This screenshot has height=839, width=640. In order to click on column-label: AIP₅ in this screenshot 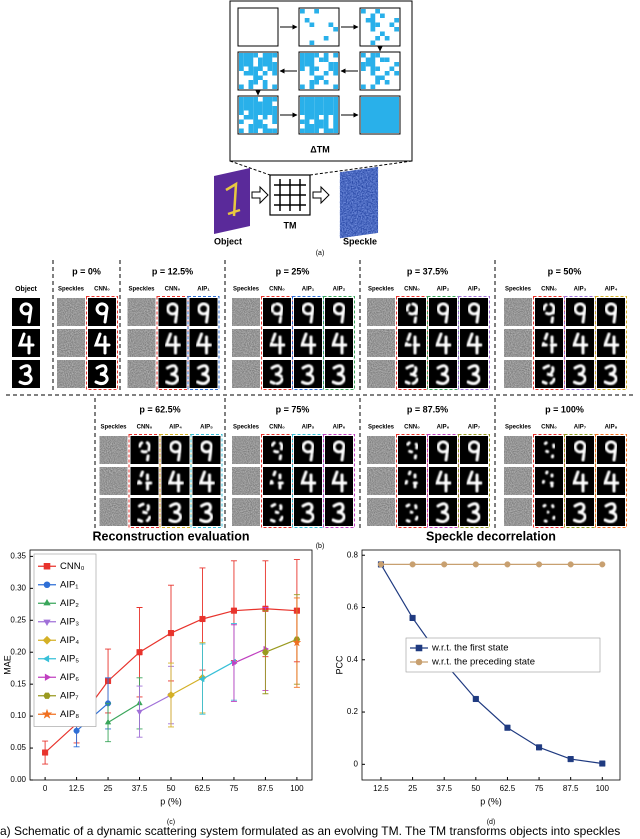, I will do `click(206, 428)`.